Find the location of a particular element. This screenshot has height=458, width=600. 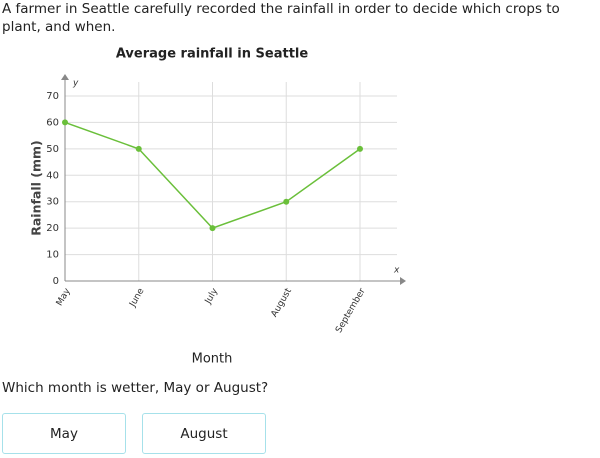

y-tick-label: 0 is located at coordinates (56, 281).